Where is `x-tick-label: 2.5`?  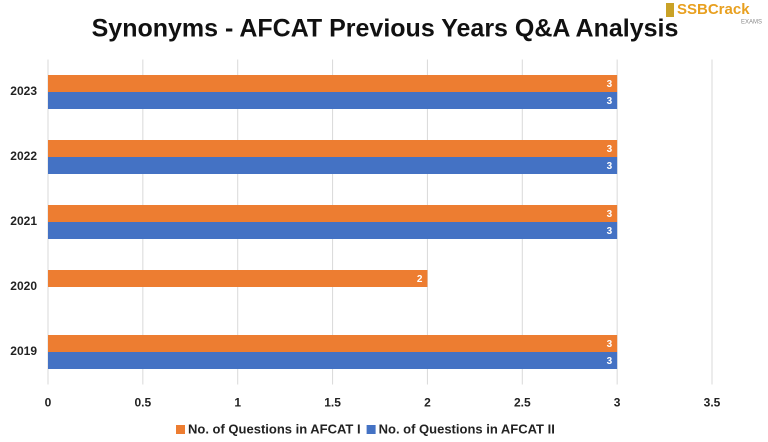
x-tick-label: 2.5 is located at coordinates (522, 403).